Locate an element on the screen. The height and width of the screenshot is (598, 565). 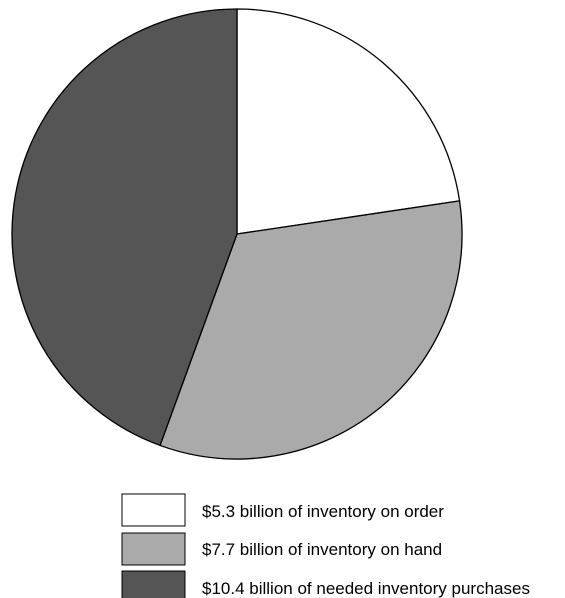
legend-label-on-order: $5.3 billion of inventory on order is located at coordinates (323, 511).